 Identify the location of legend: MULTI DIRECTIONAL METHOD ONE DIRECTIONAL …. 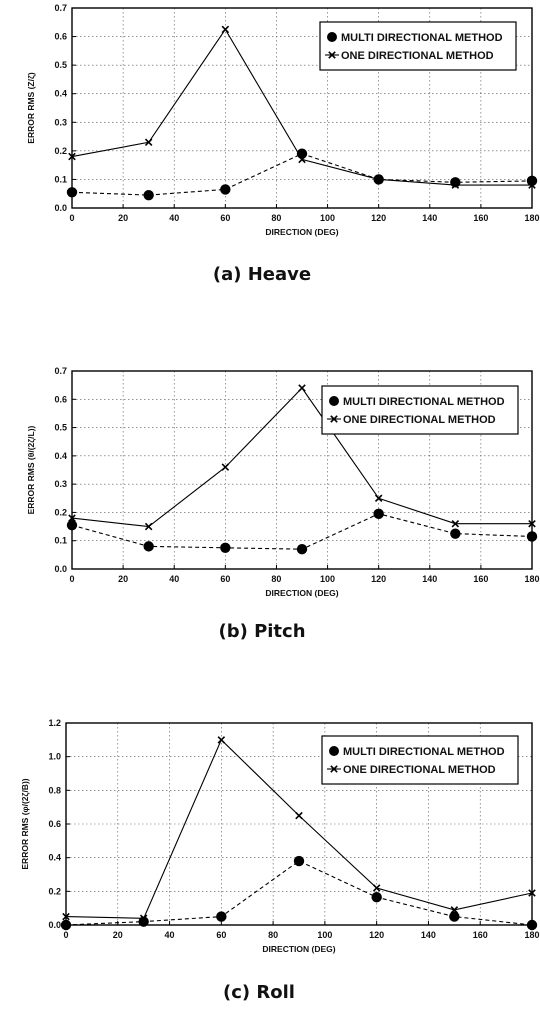
(418, 46).